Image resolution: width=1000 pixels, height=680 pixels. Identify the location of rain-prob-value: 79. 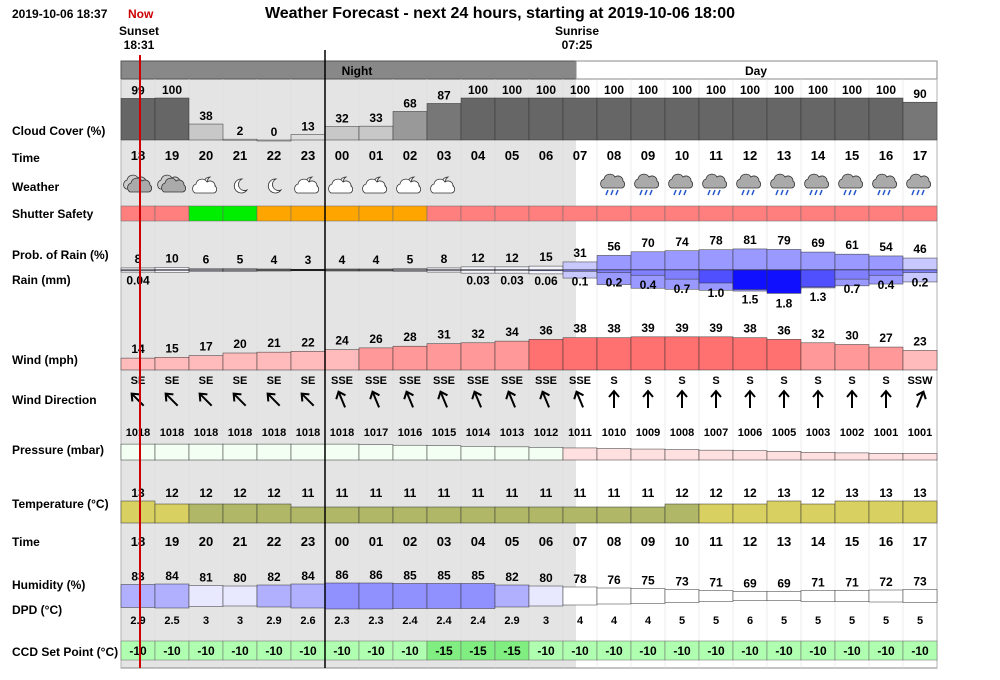
(784, 240).